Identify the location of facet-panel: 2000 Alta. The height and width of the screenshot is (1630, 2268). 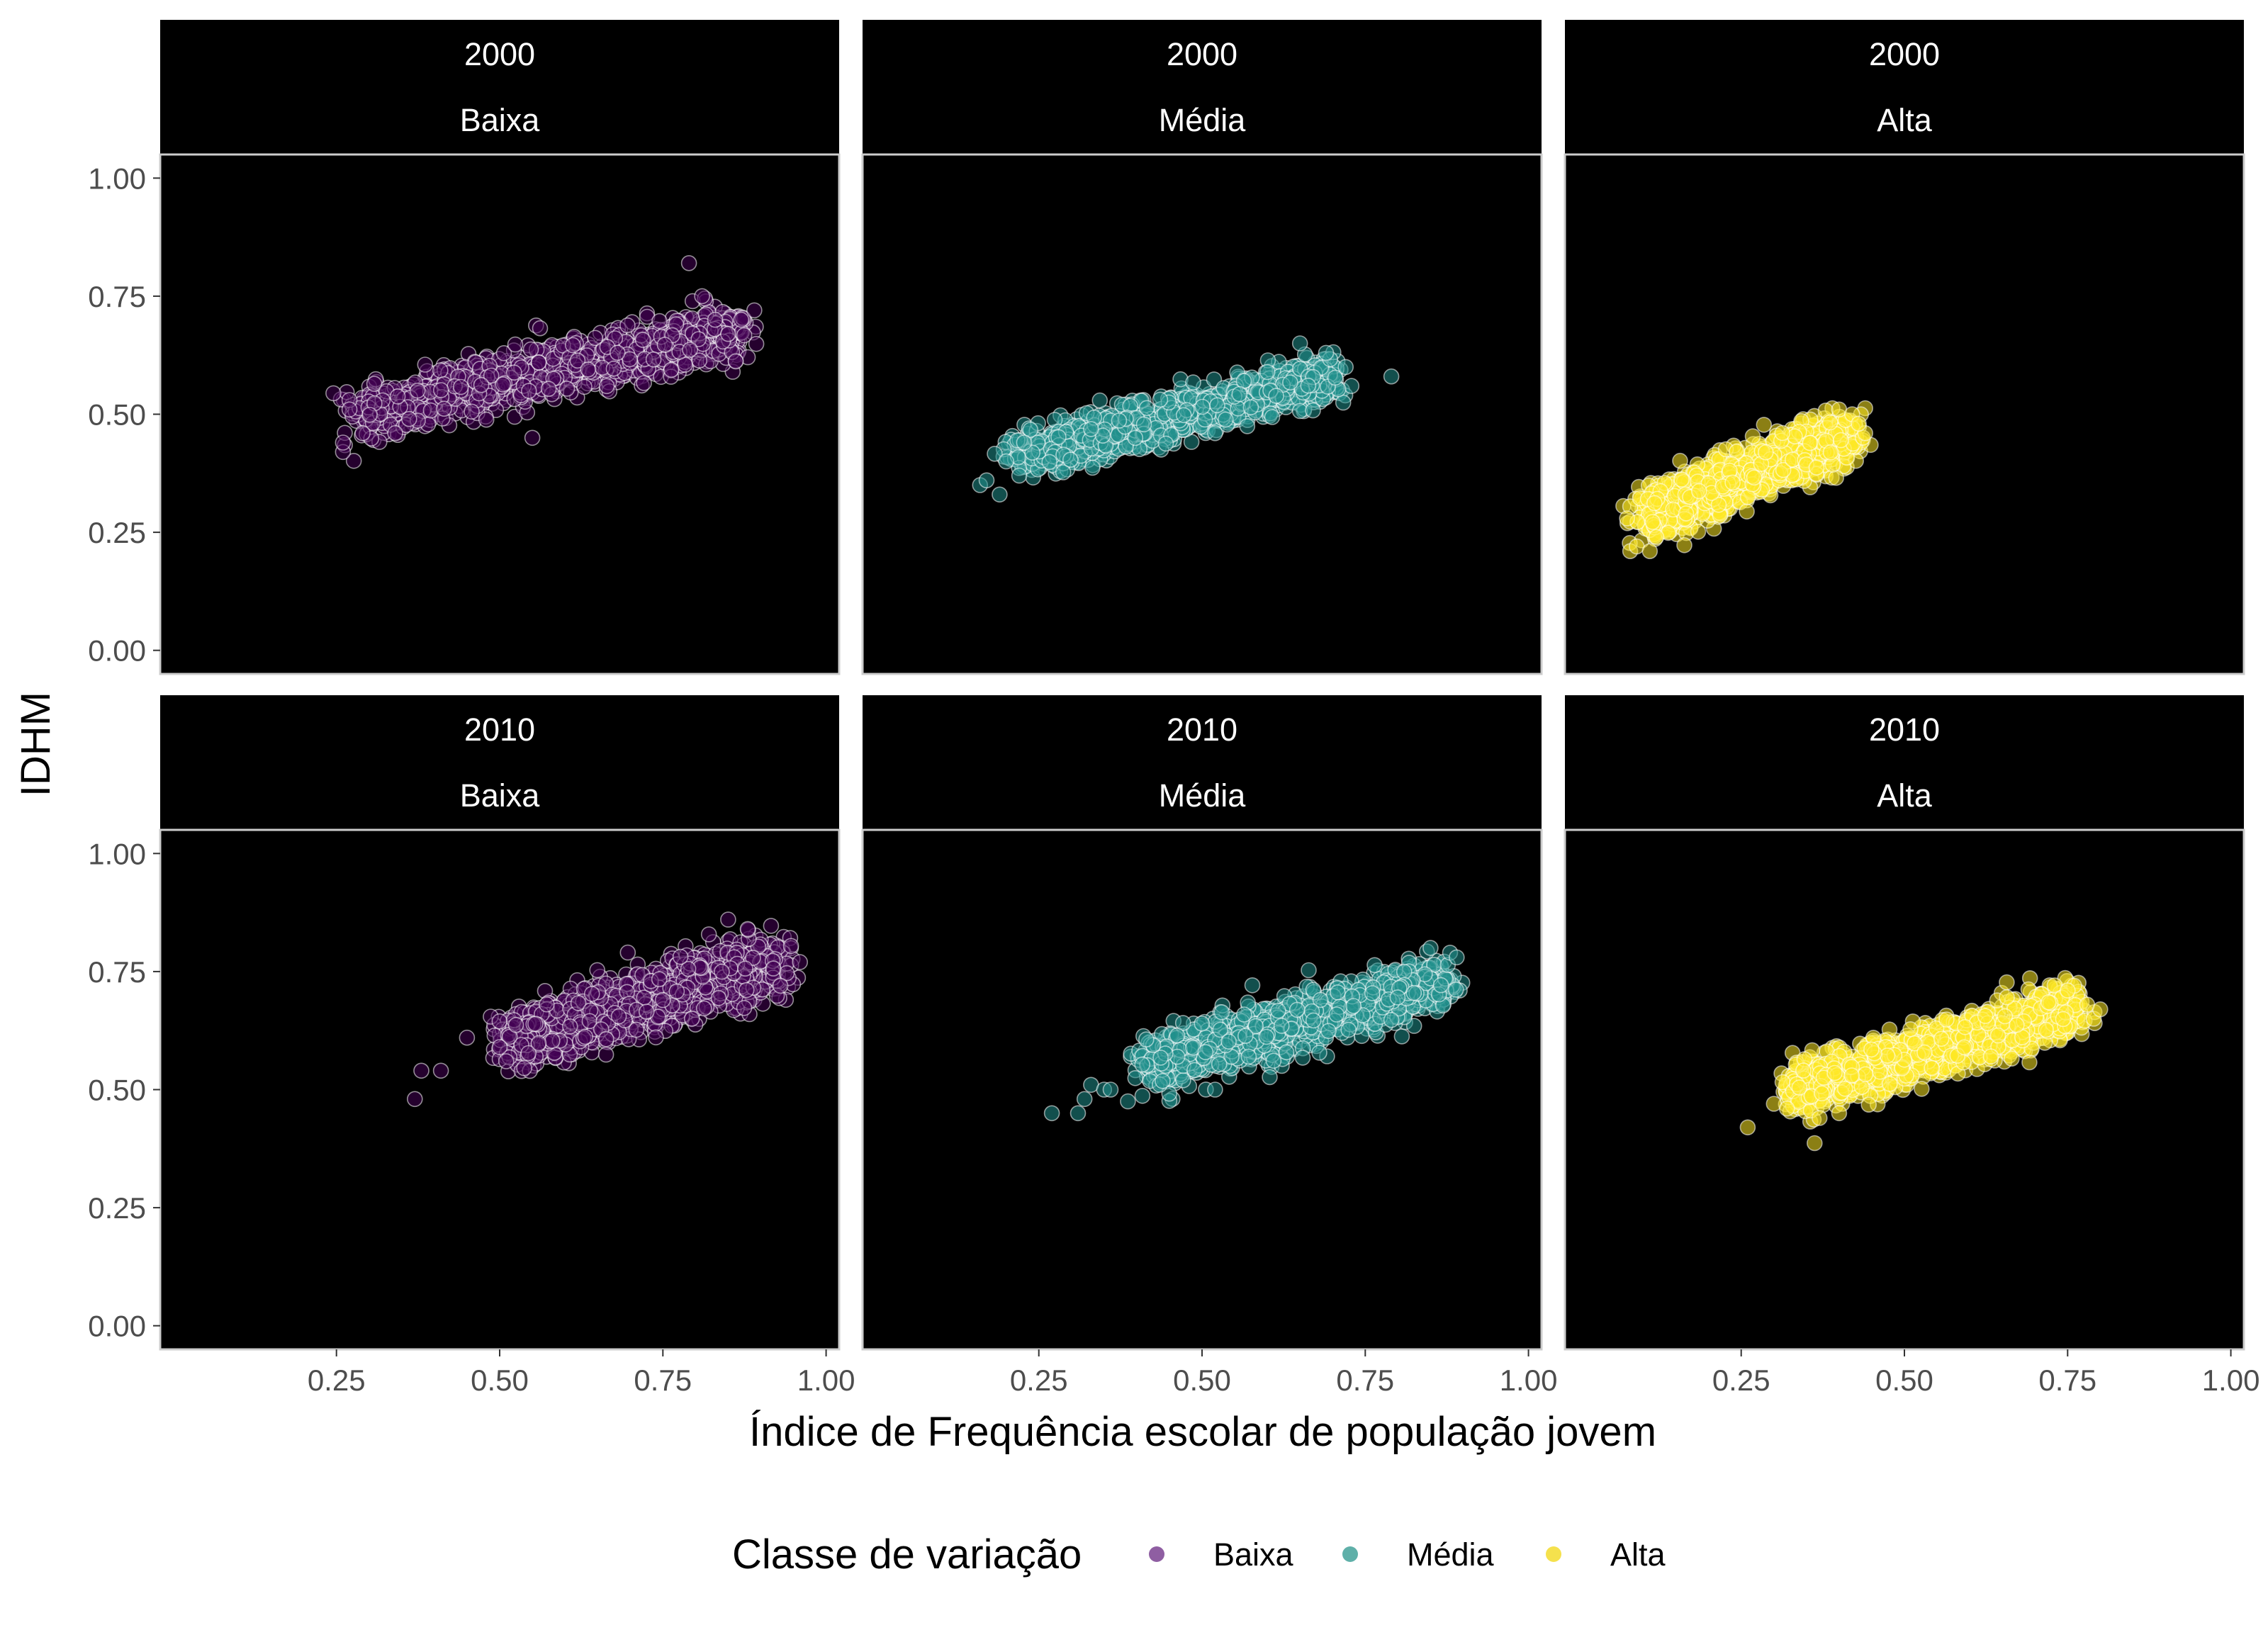
(1904, 347).